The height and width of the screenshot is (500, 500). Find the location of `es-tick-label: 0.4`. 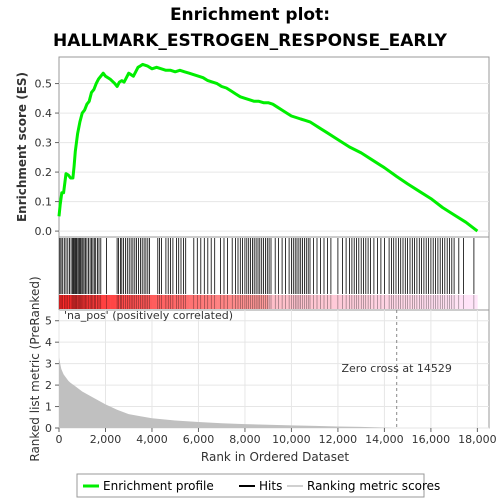

es-tick-label: 0.4 is located at coordinates (44, 113).